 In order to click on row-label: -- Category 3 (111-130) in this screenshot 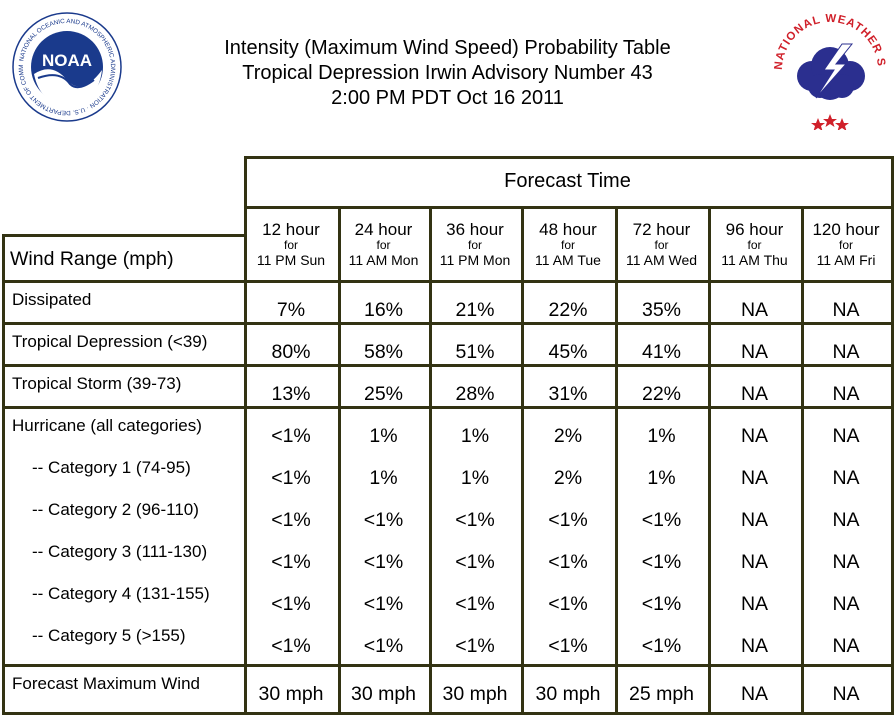, I will do `click(120, 551)`.